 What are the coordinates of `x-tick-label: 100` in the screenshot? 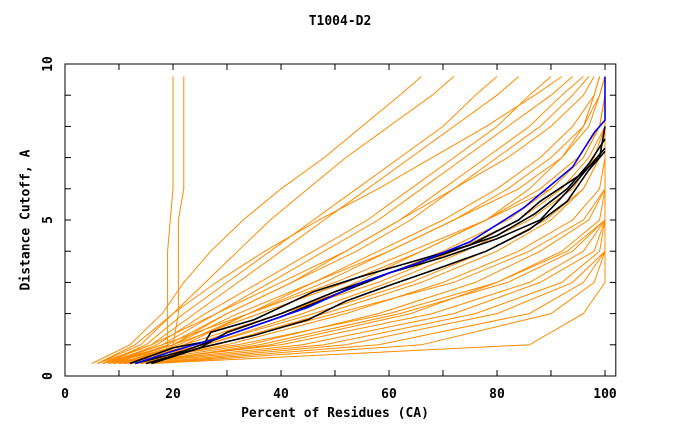 It's located at (605, 394).